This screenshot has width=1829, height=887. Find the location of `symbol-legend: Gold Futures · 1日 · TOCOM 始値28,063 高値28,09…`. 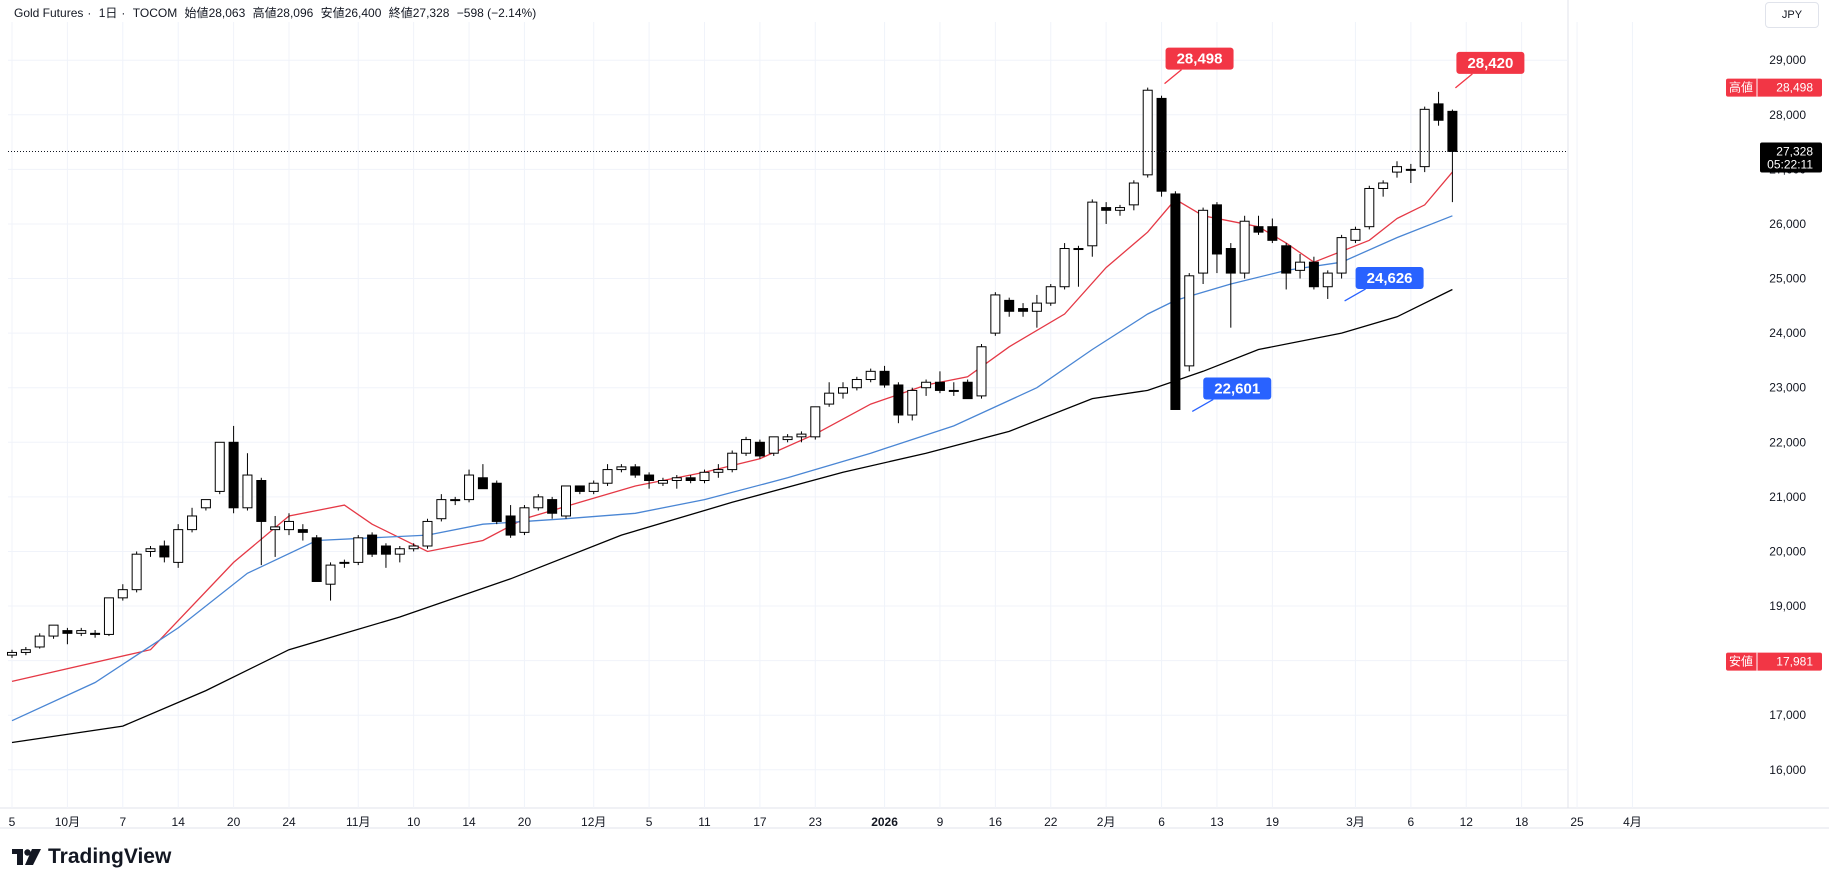

symbol-legend: Gold Futures · 1日 · TOCOM 始値28,063 高値28,09… is located at coordinates (275, 13).